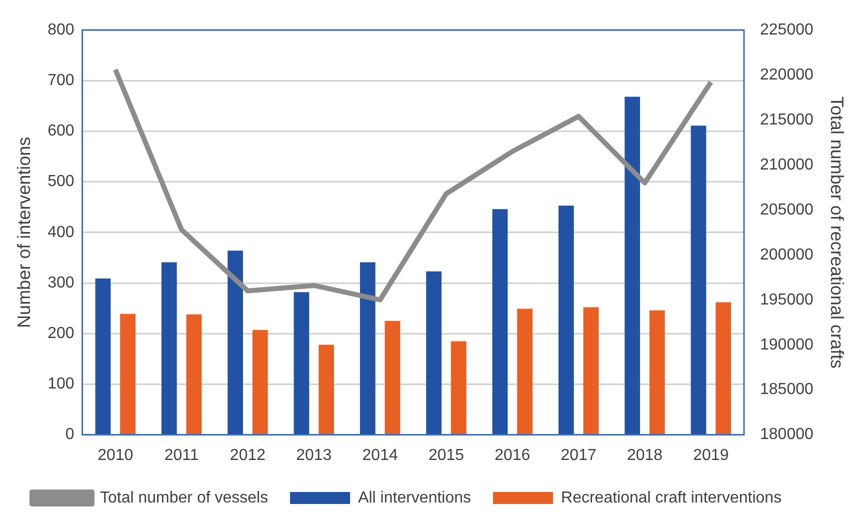 Image resolution: width=861 pixels, height=526 pixels. I want to click on y-tick-label: 200, so click(61, 333).